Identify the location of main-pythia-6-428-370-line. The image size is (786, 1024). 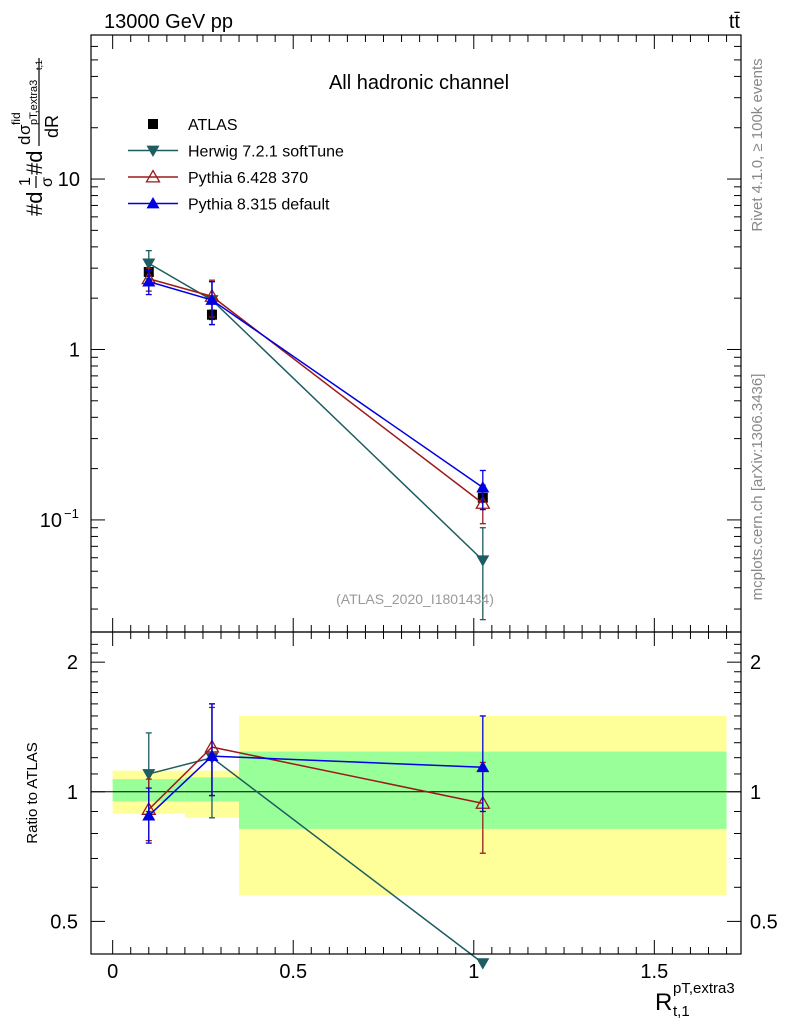
(316, 391).